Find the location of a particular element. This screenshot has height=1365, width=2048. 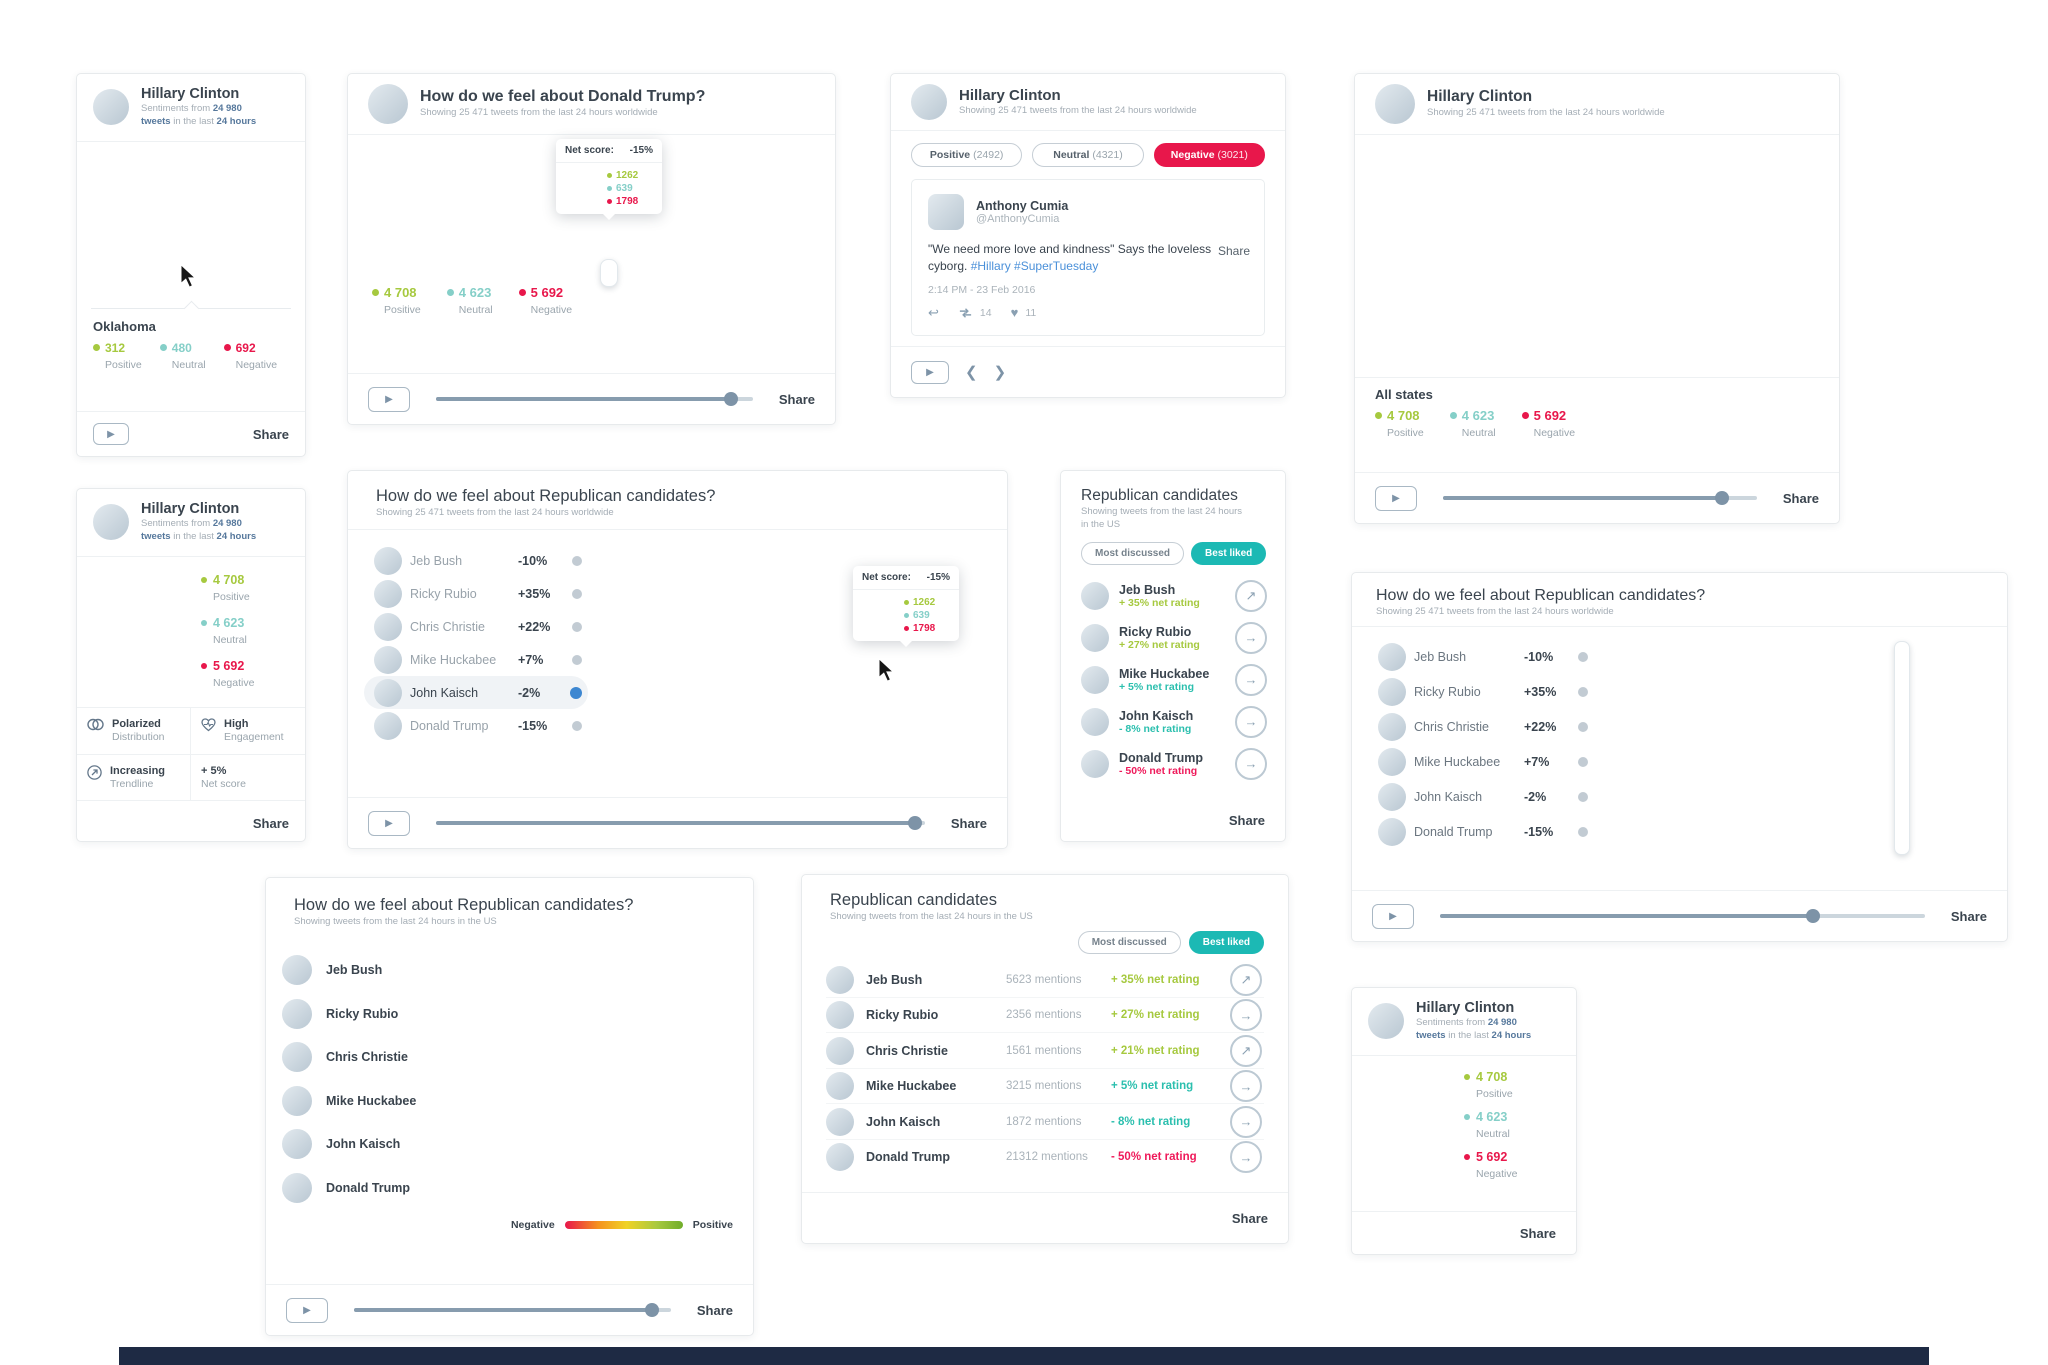

list-item-john-kaisch: John Kaisch - 8% net rating → is located at coordinates (1174, 722).